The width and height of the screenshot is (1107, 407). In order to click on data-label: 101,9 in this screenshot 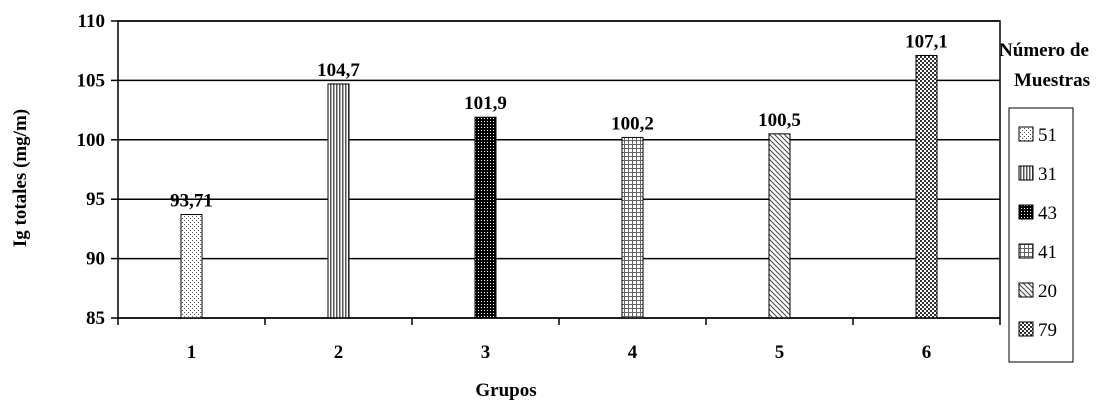, I will do `click(485, 103)`.